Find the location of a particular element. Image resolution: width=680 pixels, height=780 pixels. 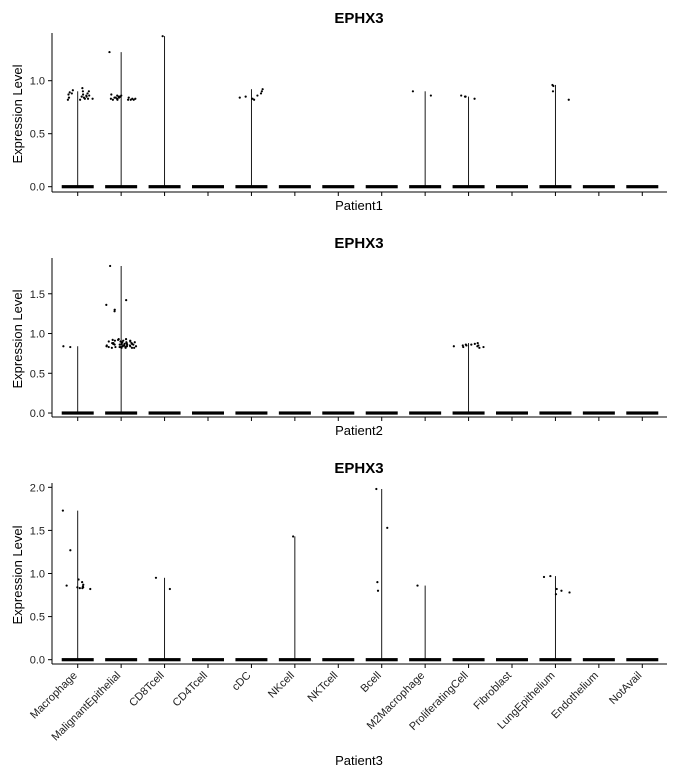

y-tick-label: 1.0 is located at coordinates (37, 82).